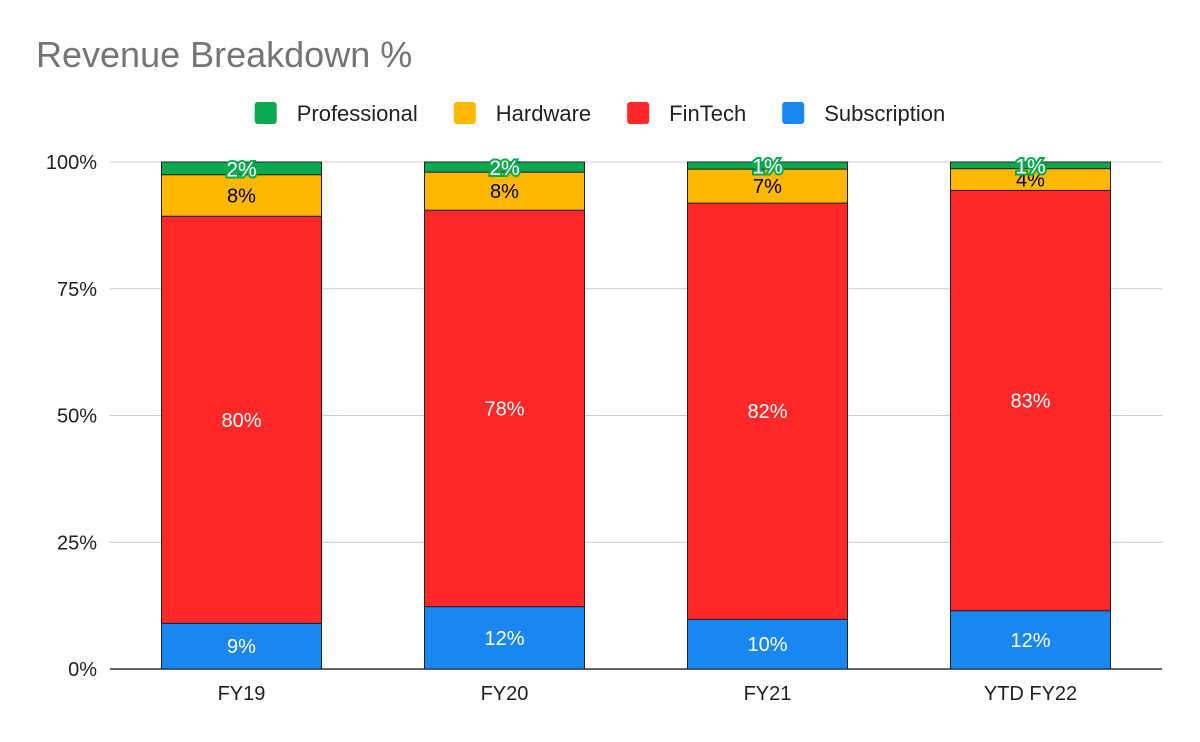 The image size is (1200, 742). What do you see at coordinates (77, 543) in the screenshot?
I see `y-tick-label: 25%` at bounding box center [77, 543].